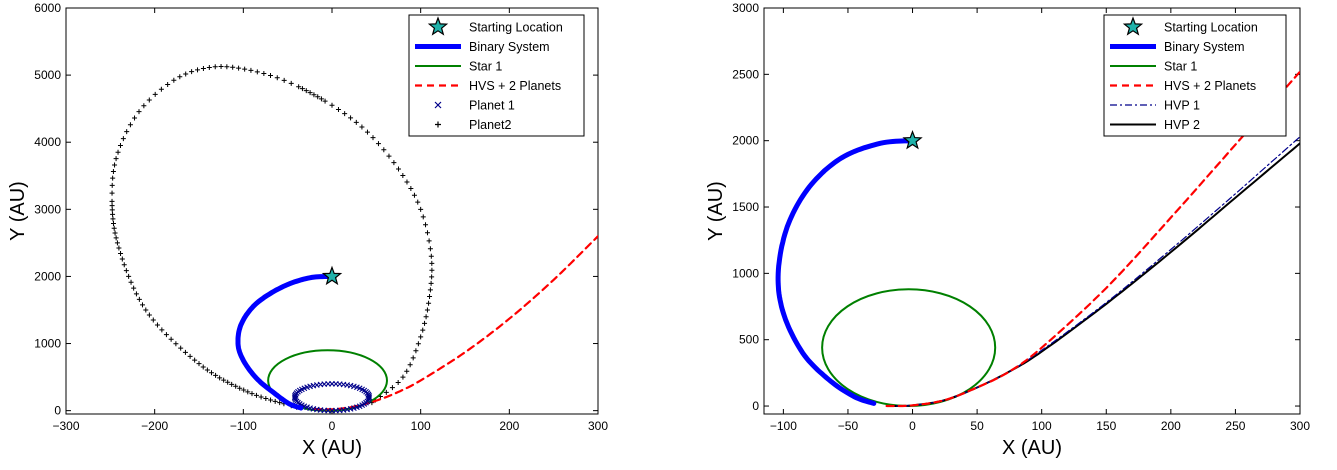 This screenshot has height=470, width=1337. I want to click on x-tick-label: −50, so click(848, 426).